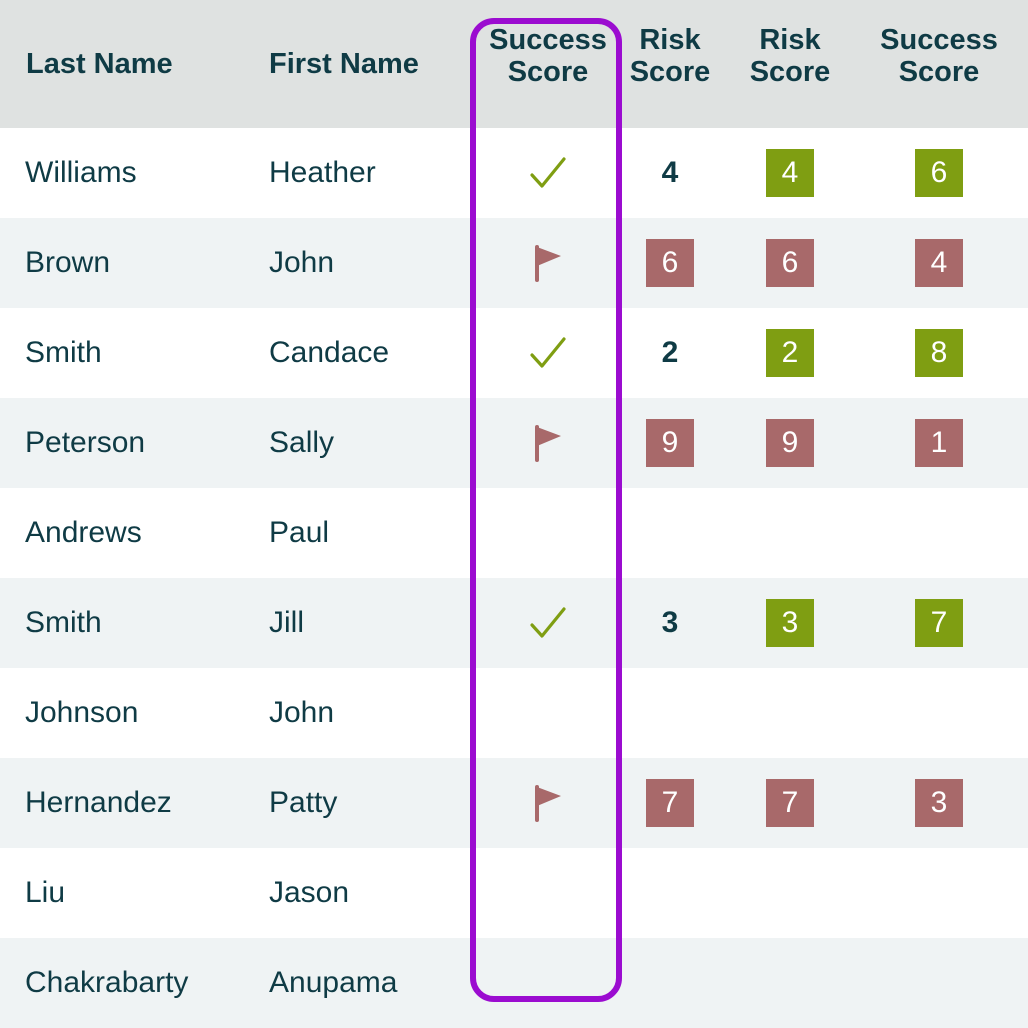 The height and width of the screenshot is (1028, 1028). What do you see at coordinates (83, 532) in the screenshot?
I see `cell-last-name: Andrews` at bounding box center [83, 532].